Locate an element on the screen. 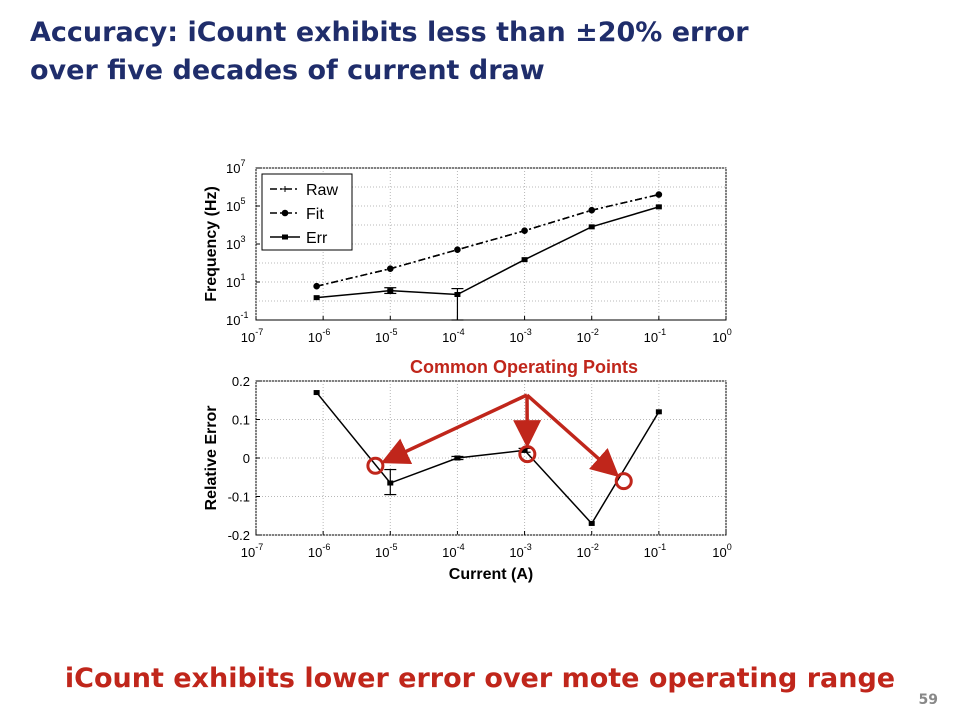 The image size is (960, 720). y-tick-label: 10³ is located at coordinates (235, 243).